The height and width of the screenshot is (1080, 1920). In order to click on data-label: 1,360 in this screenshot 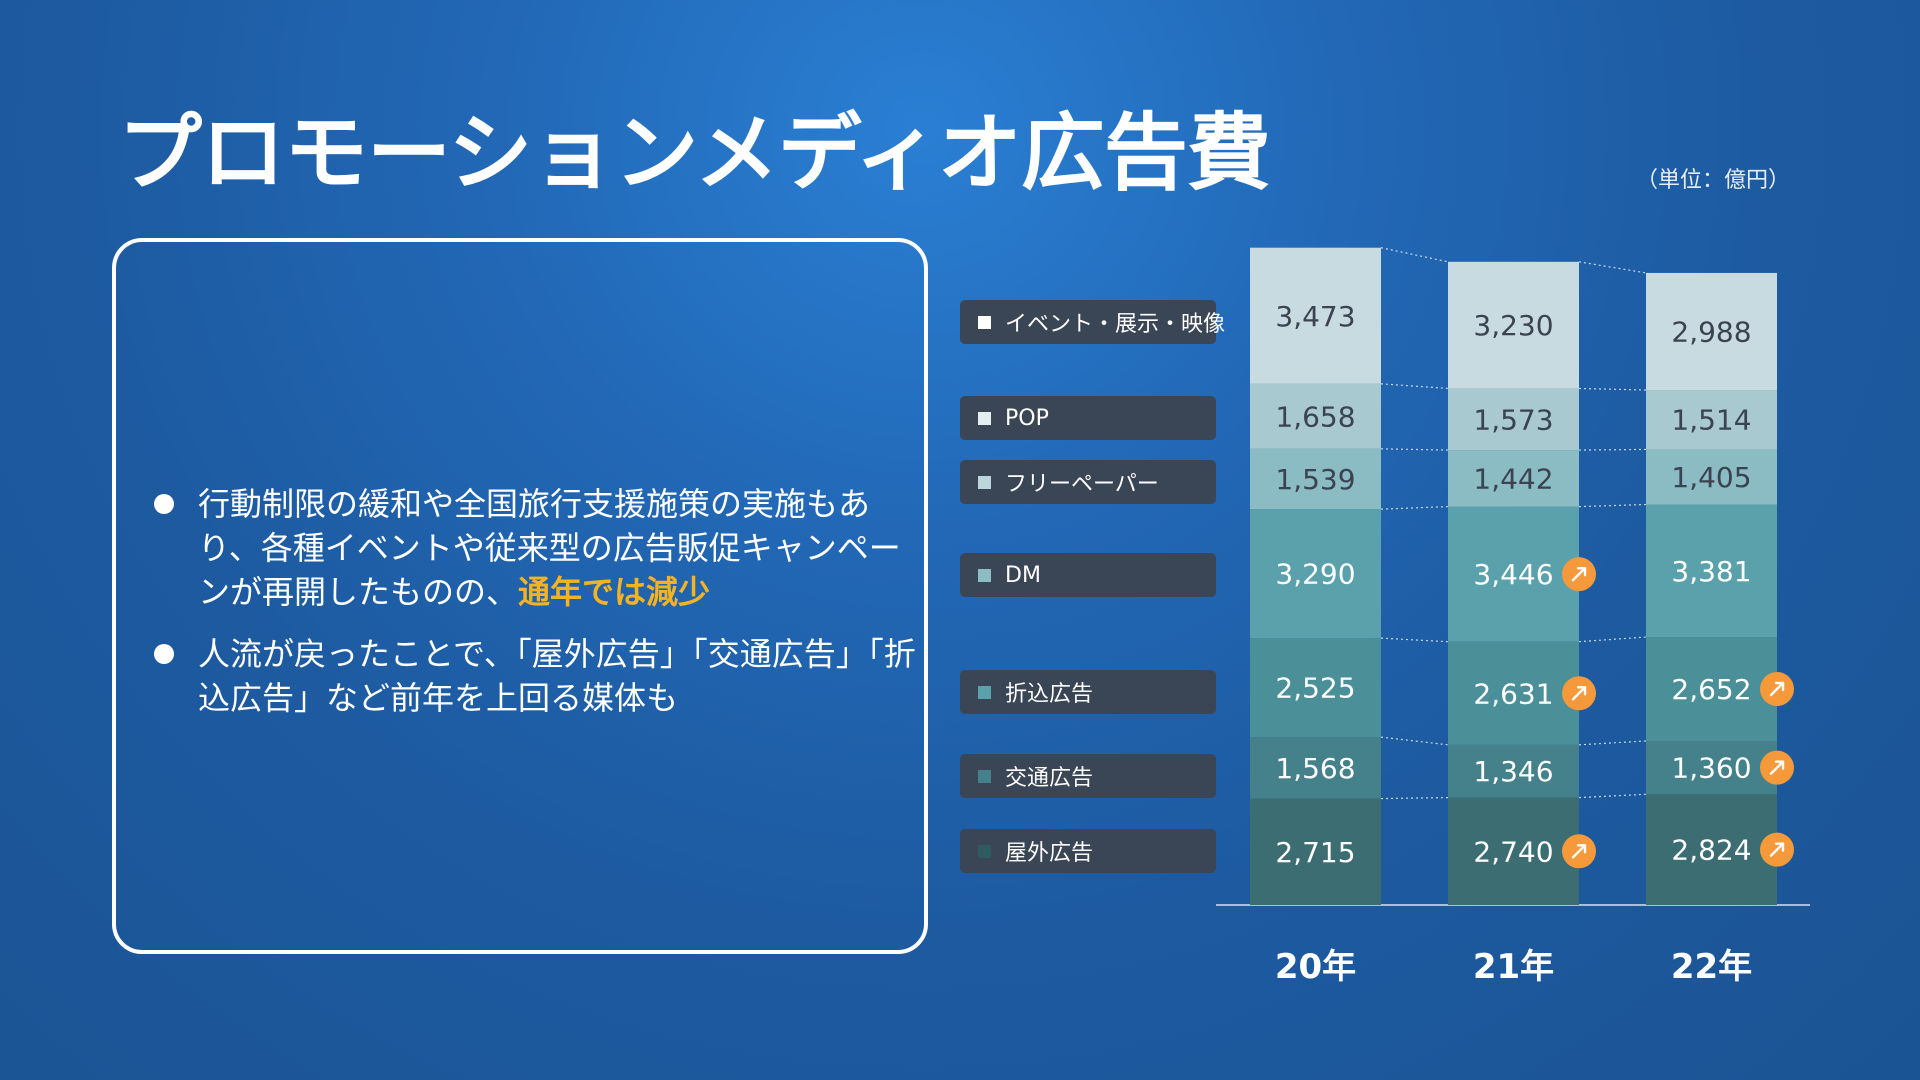, I will do `click(1711, 768)`.